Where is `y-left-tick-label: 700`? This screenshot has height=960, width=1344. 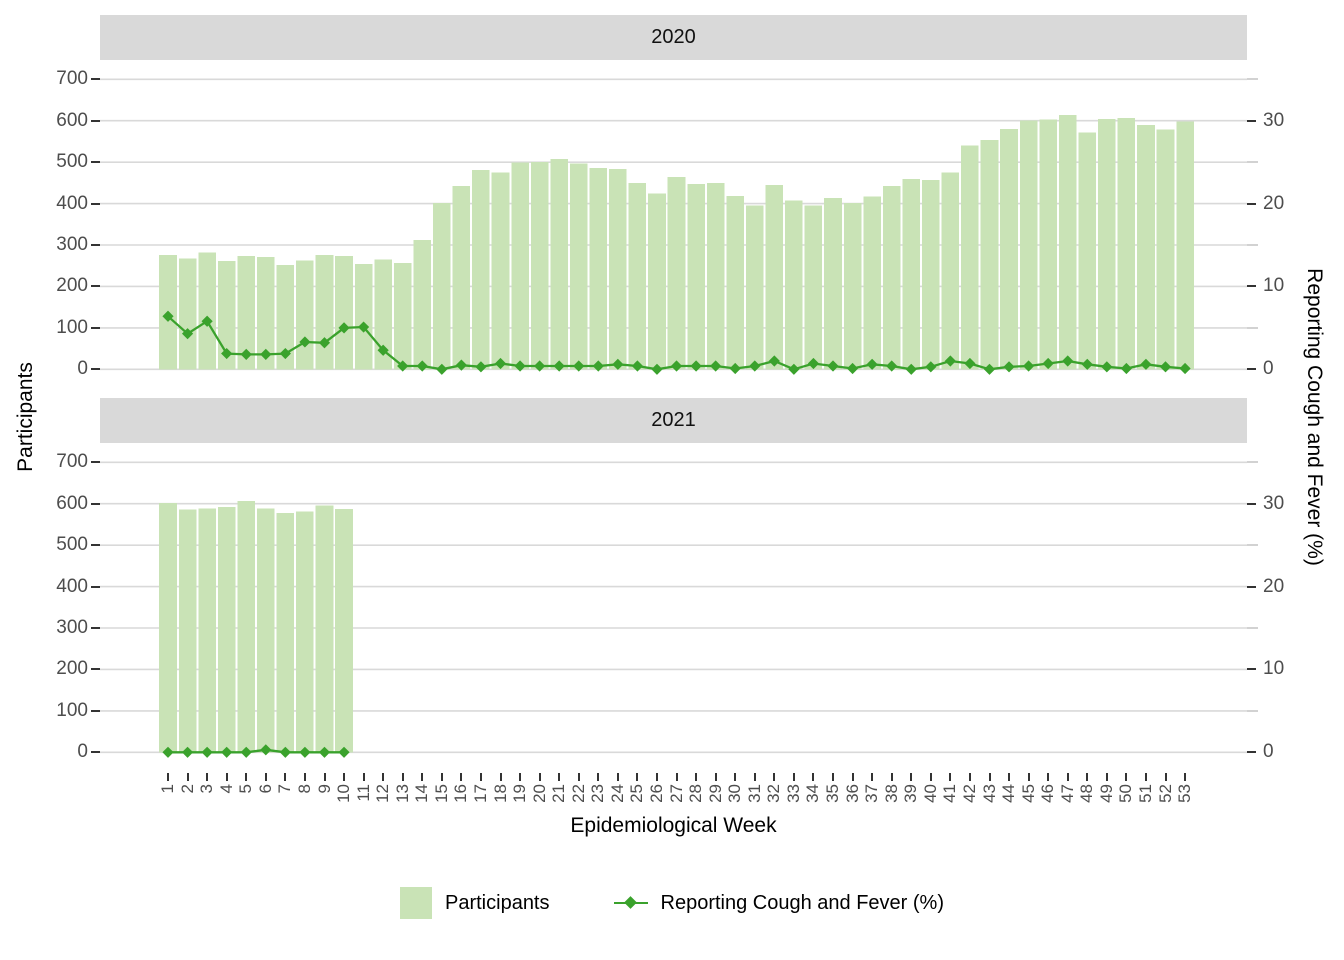 y-left-tick-label: 700 is located at coordinates (72, 462).